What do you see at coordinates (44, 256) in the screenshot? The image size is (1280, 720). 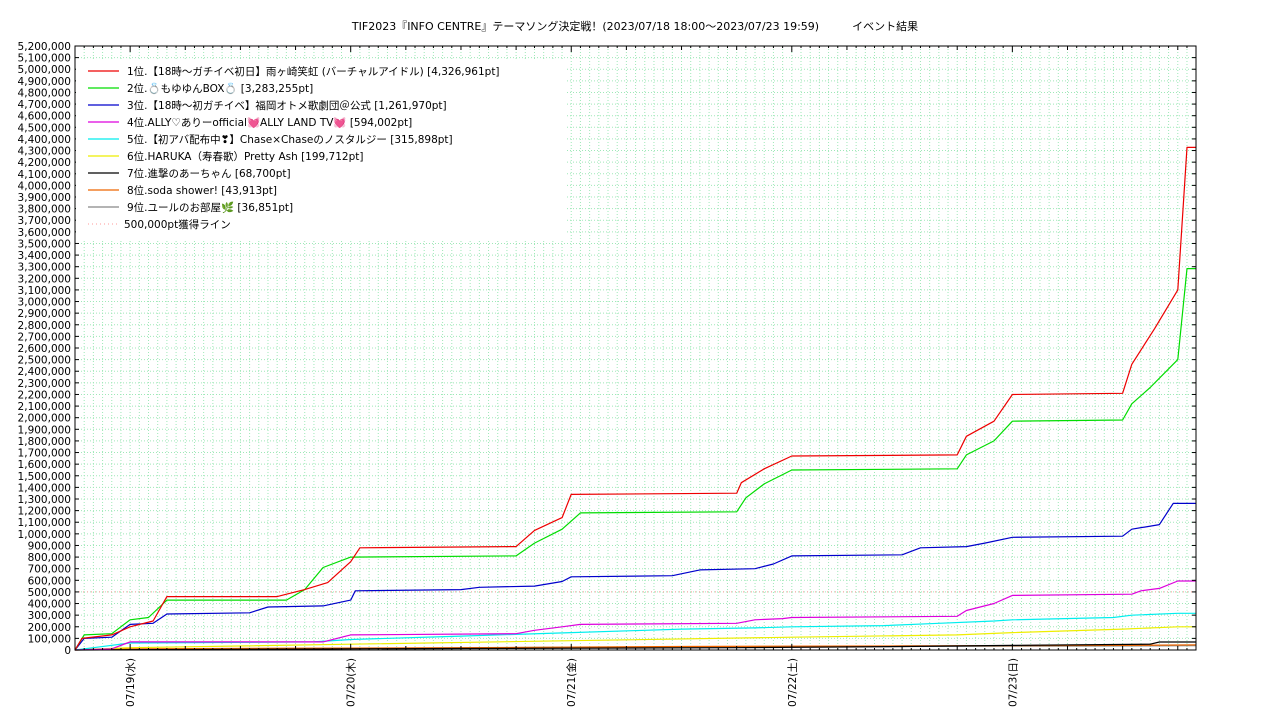 I see `y-tick-label: 3,400,000` at bounding box center [44, 256].